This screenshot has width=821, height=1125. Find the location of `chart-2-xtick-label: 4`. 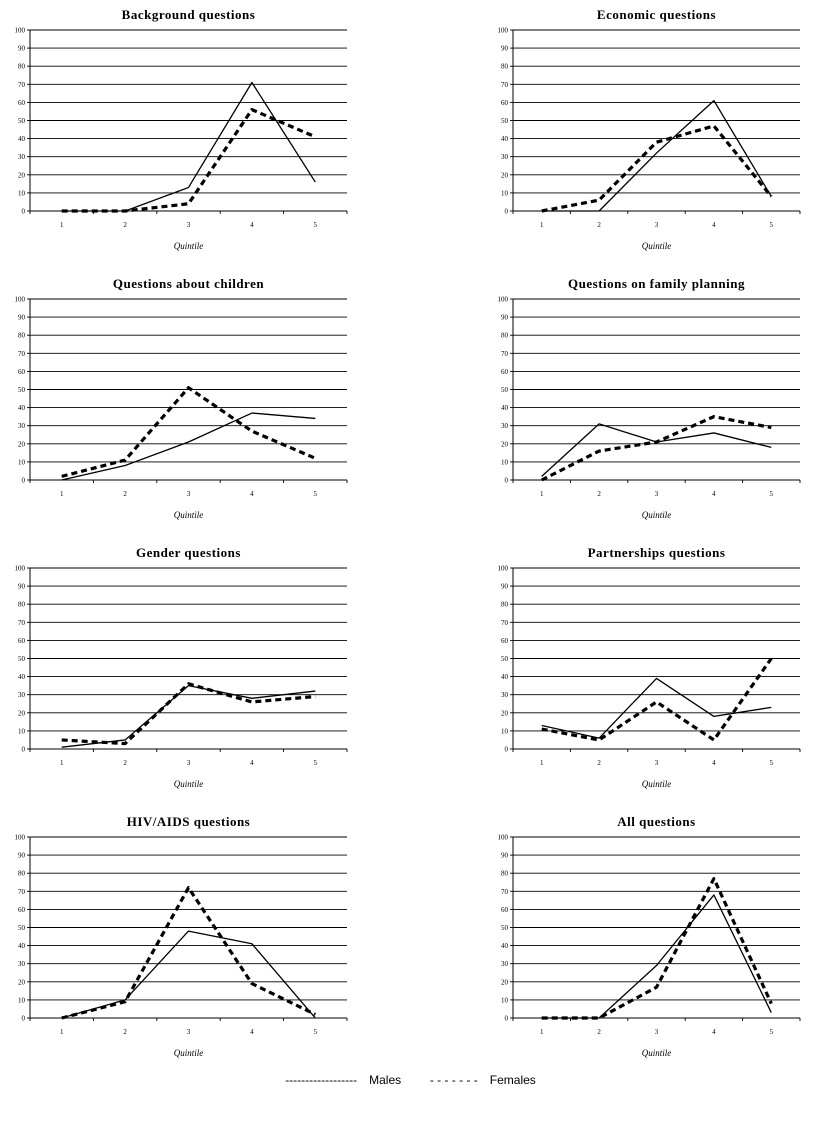

chart-2-xtick-label: 4 is located at coordinates (714, 225).